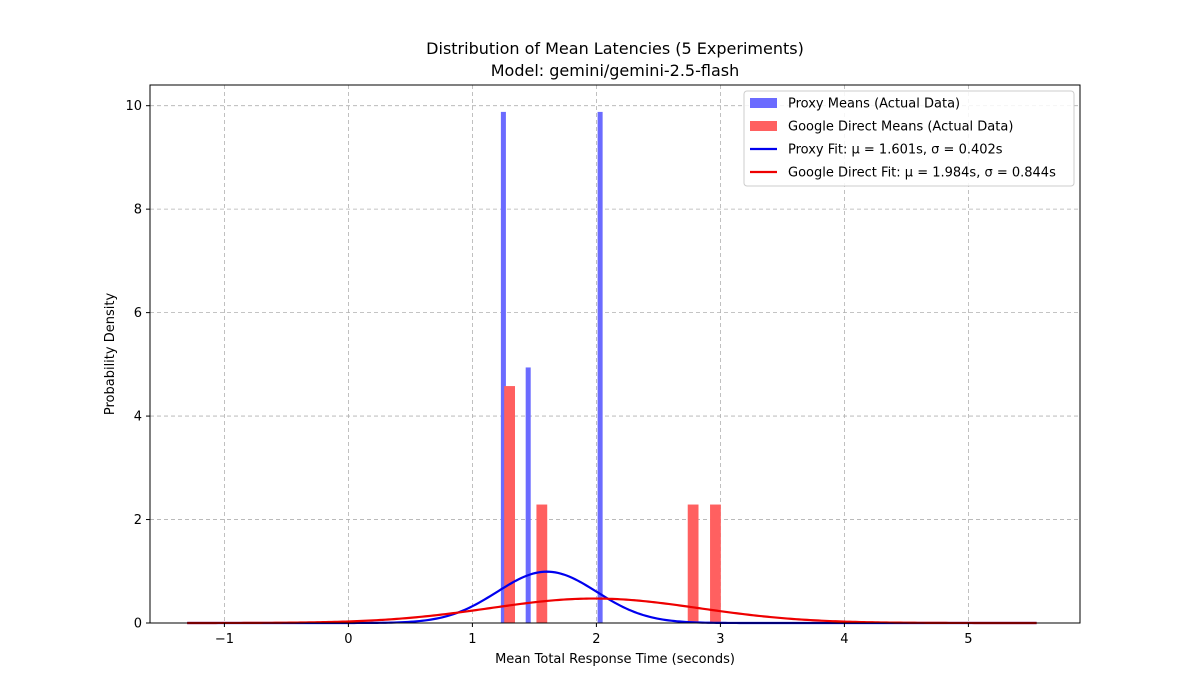  What do you see at coordinates (610, 367) in the screenshot?
I see `histogram-bars` at bounding box center [610, 367].